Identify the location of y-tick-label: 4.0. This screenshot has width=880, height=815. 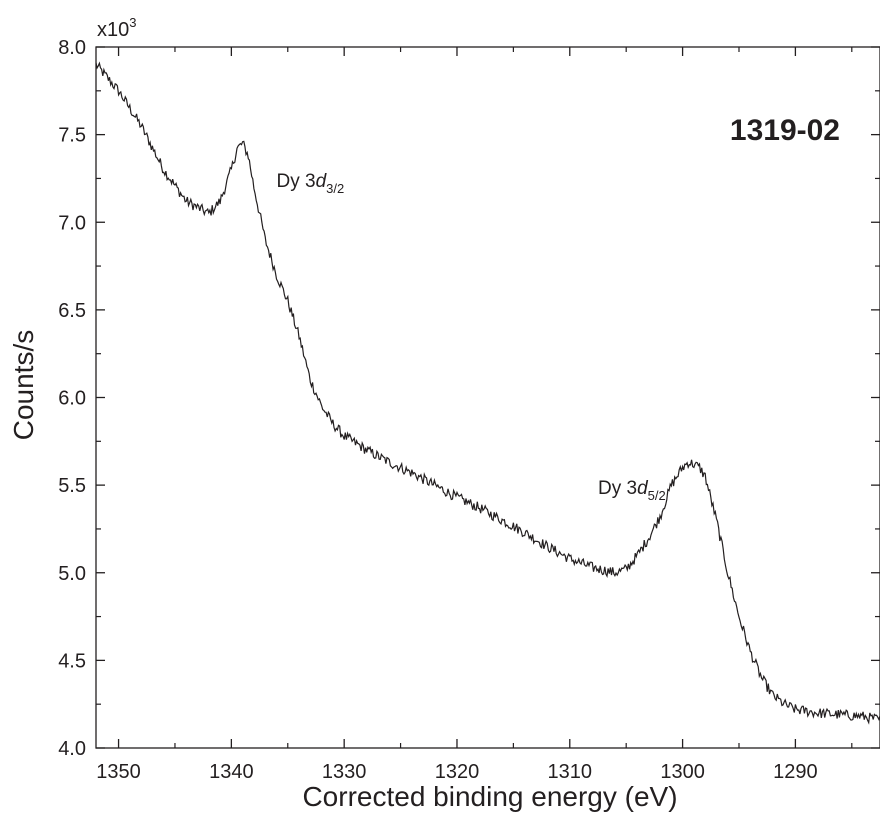
(72, 749).